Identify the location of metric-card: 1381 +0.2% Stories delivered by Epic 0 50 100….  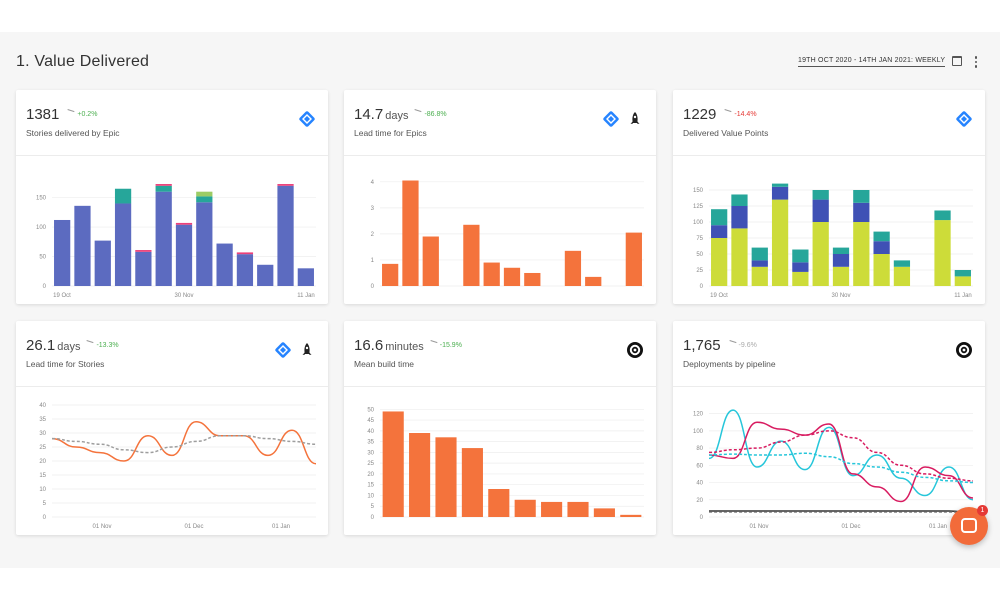
(172, 197).